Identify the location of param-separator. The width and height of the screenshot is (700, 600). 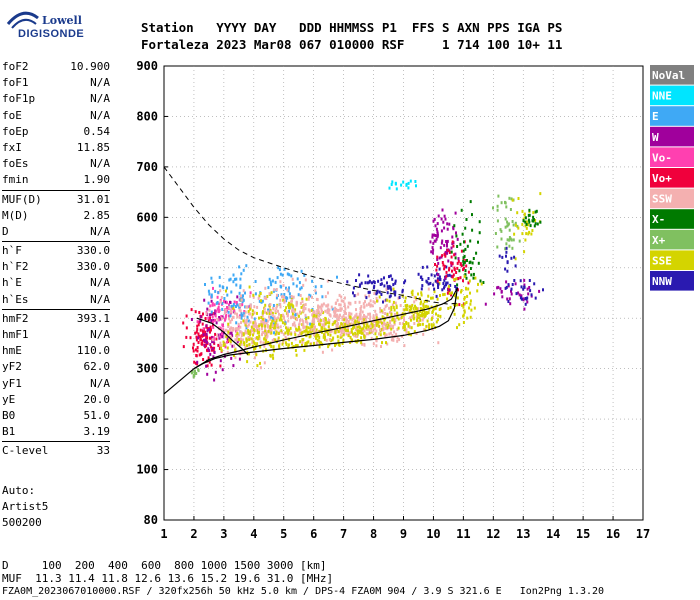
(56, 242).